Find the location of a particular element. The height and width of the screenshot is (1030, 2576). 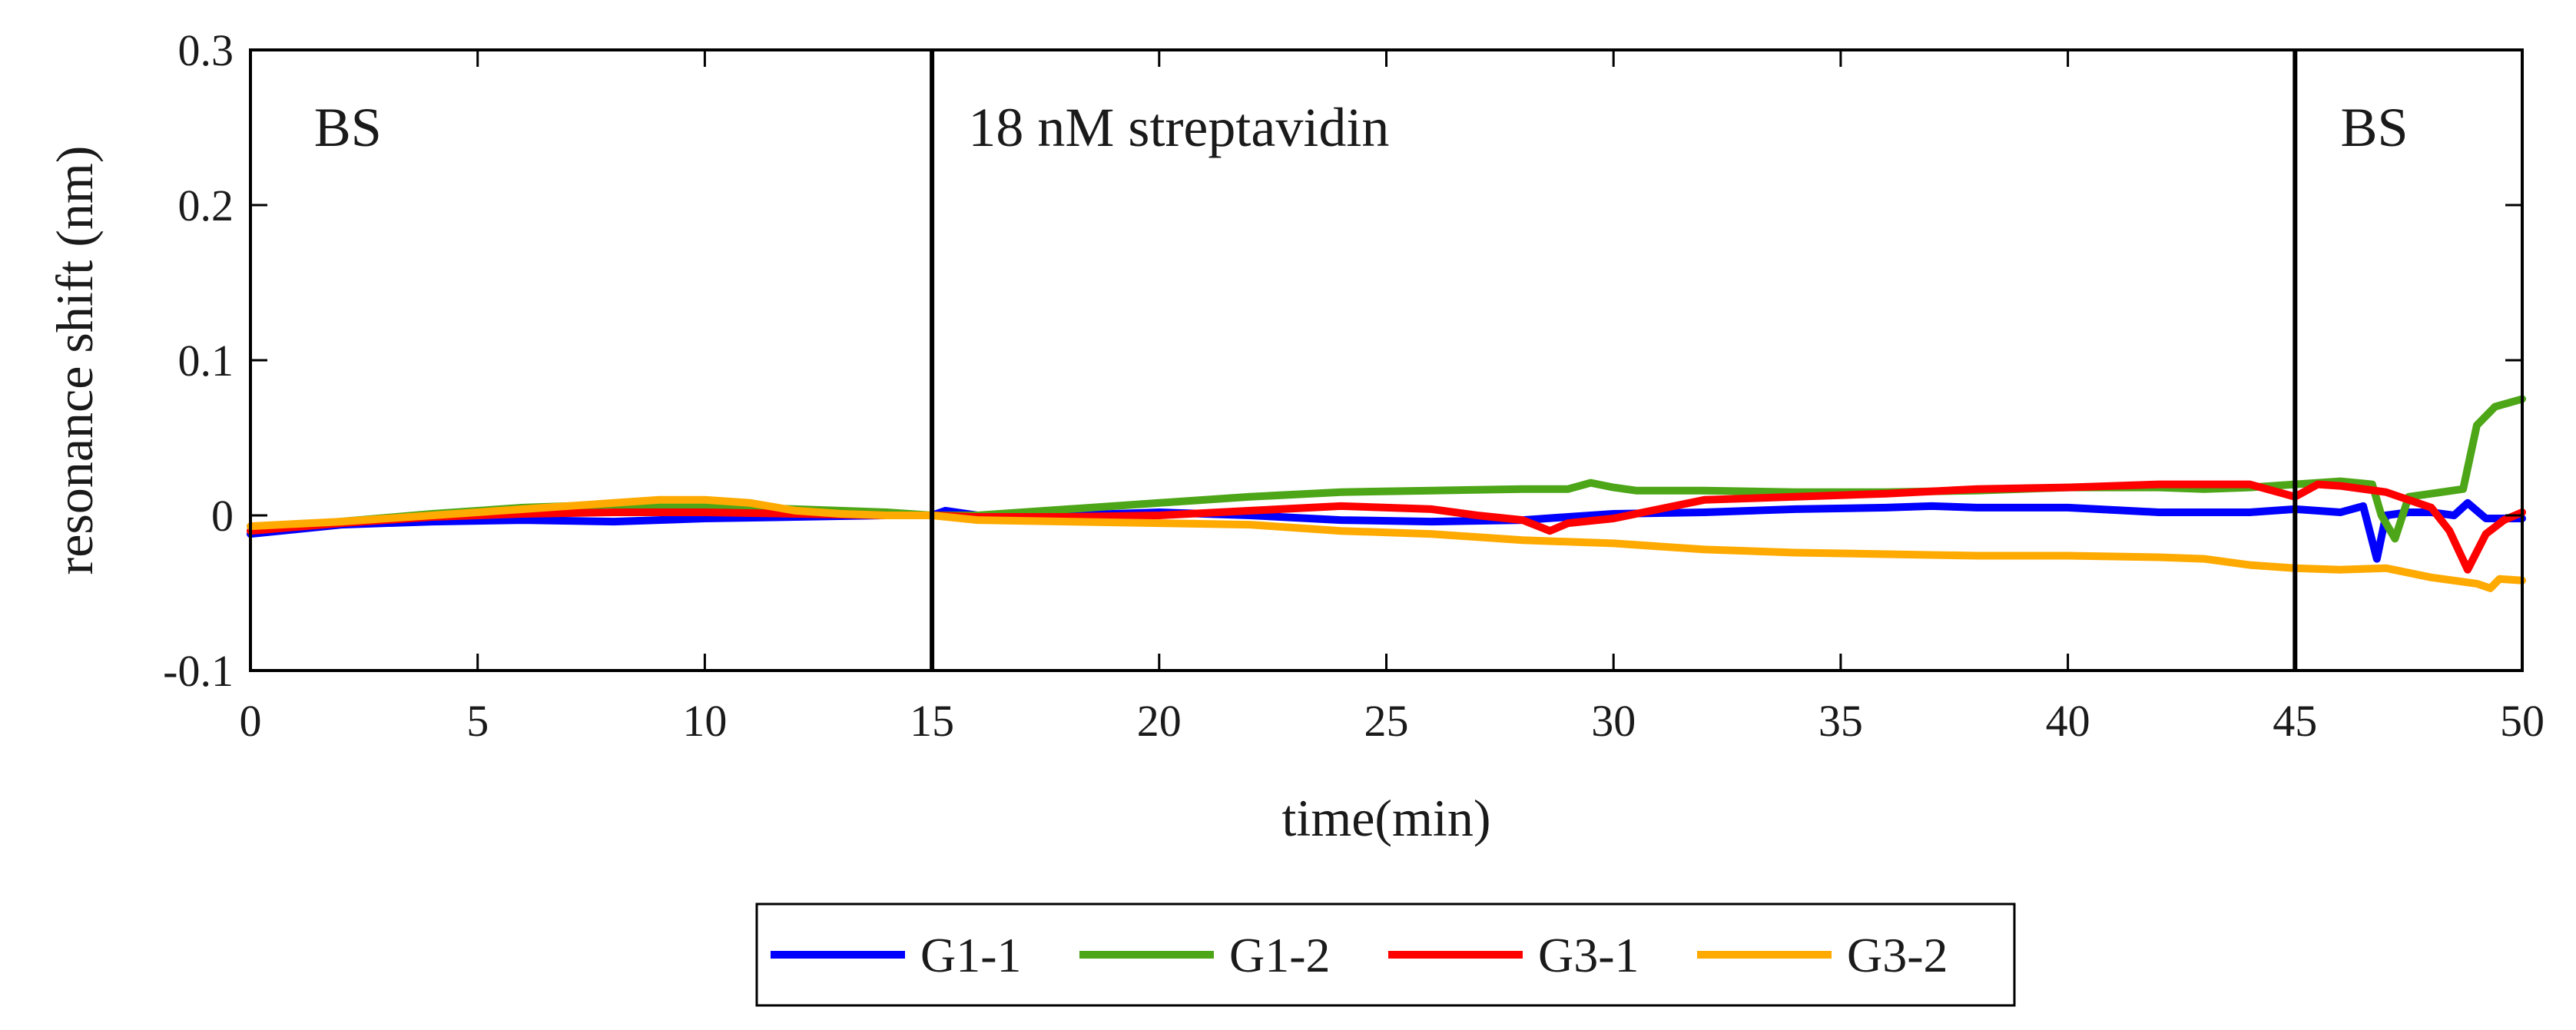

x-tick-label: 20 is located at coordinates (1159, 721).